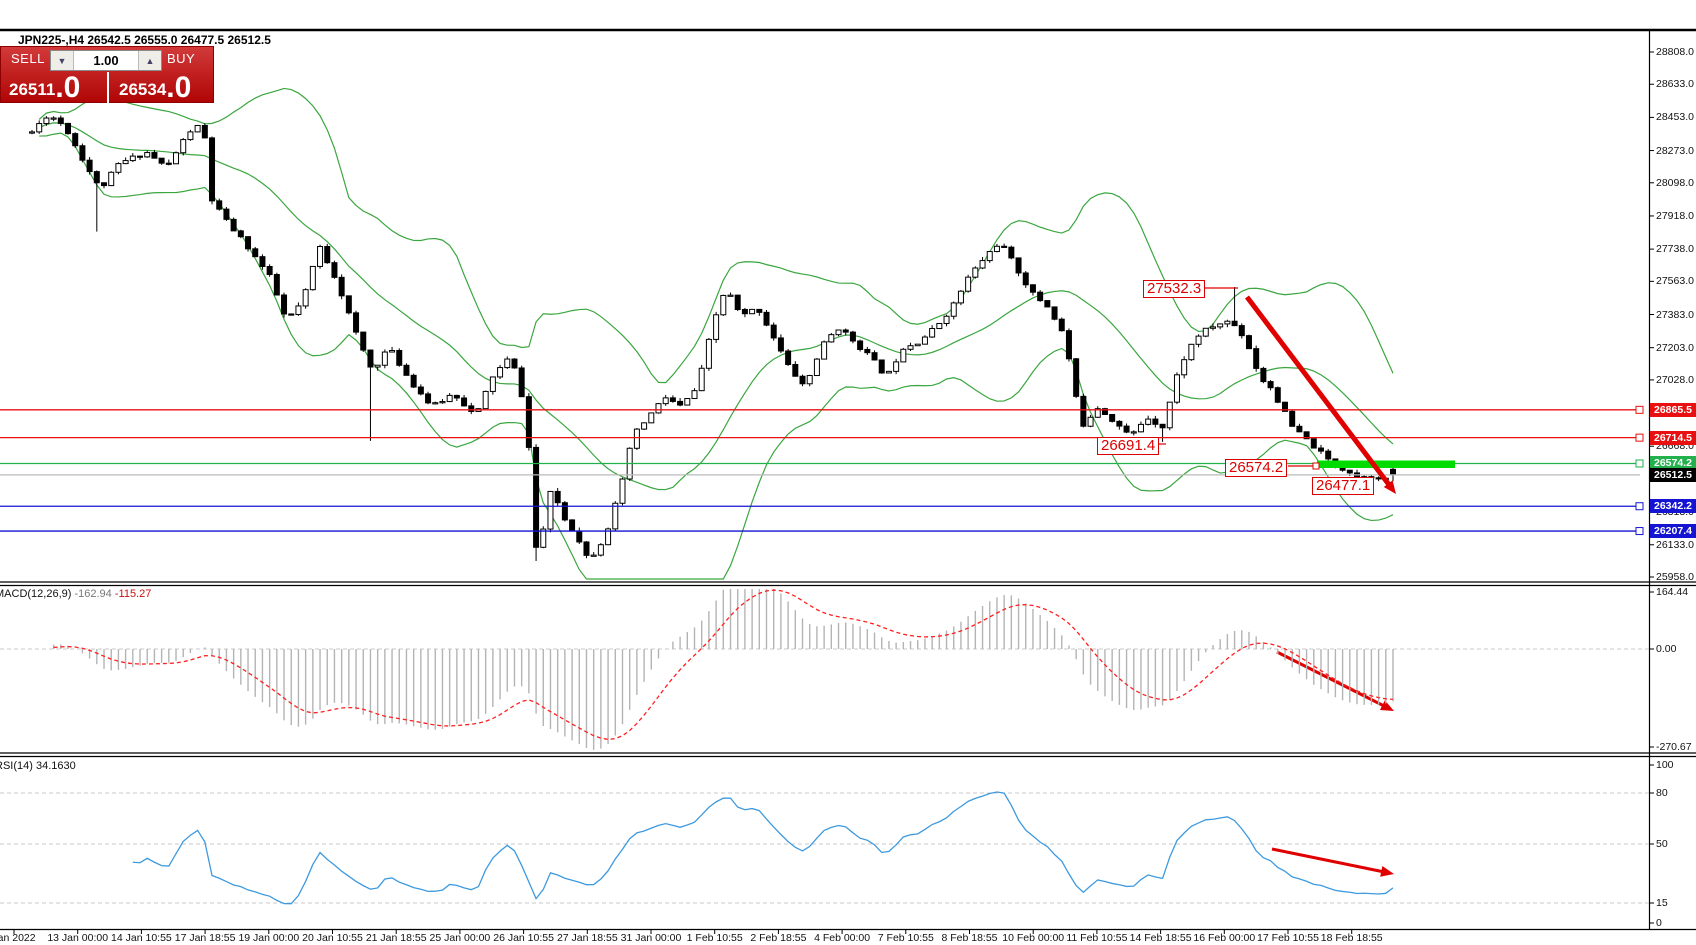 The width and height of the screenshot is (1696, 945). What do you see at coordinates (28, 58) in the screenshot?
I see `sell-button: SELL` at bounding box center [28, 58].